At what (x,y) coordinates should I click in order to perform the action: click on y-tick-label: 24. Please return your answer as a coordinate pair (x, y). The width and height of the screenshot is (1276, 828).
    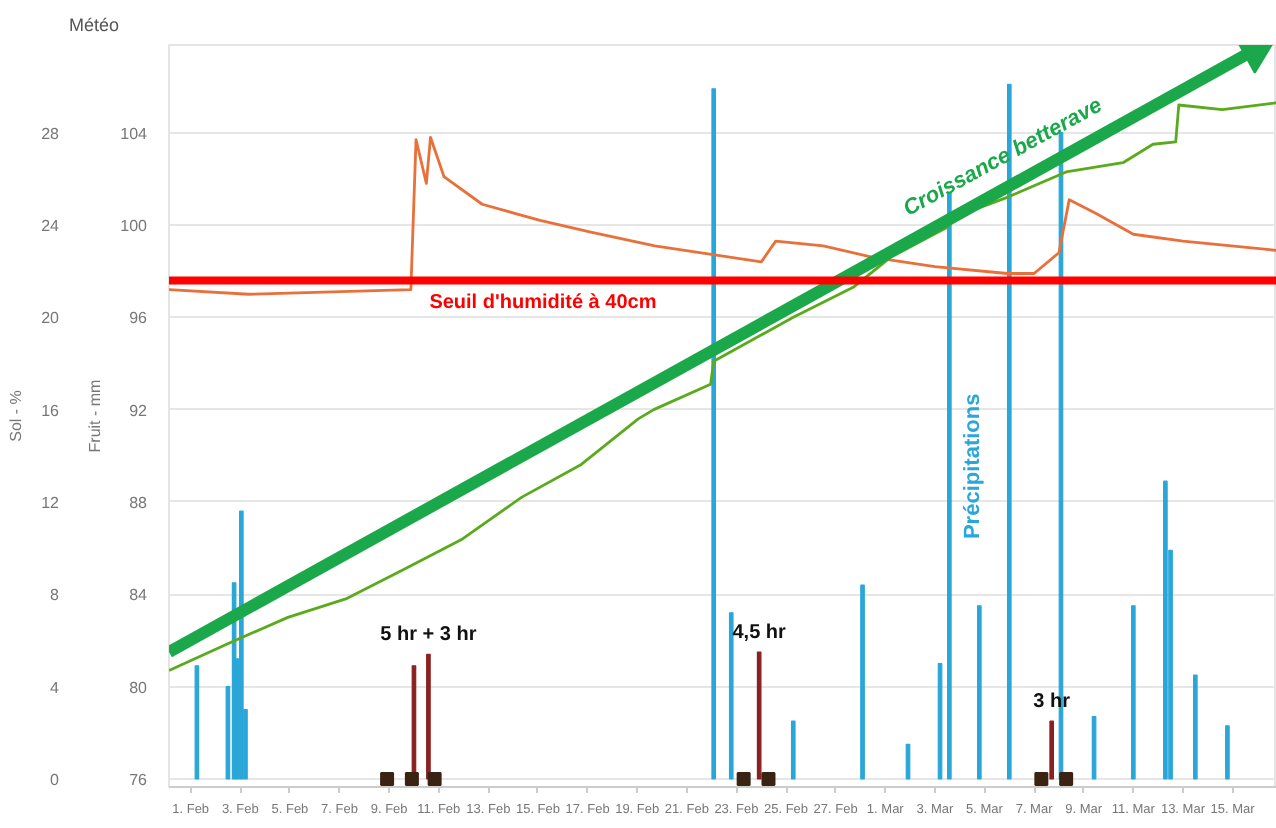
    Looking at the image, I should click on (51, 226).